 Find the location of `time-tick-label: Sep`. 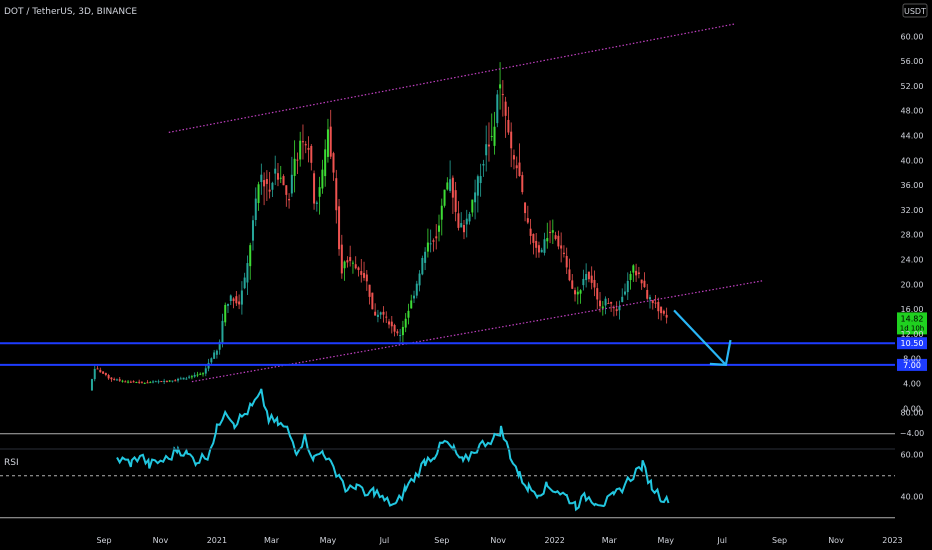

time-tick-label: Sep is located at coordinates (779, 540).